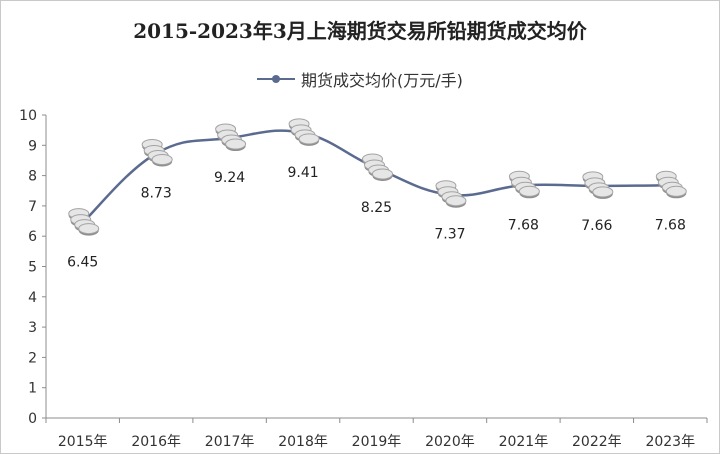 The height and width of the screenshot is (454, 720). Describe the element at coordinates (28, 116) in the screenshot. I see `y-tick-label: 10` at that location.